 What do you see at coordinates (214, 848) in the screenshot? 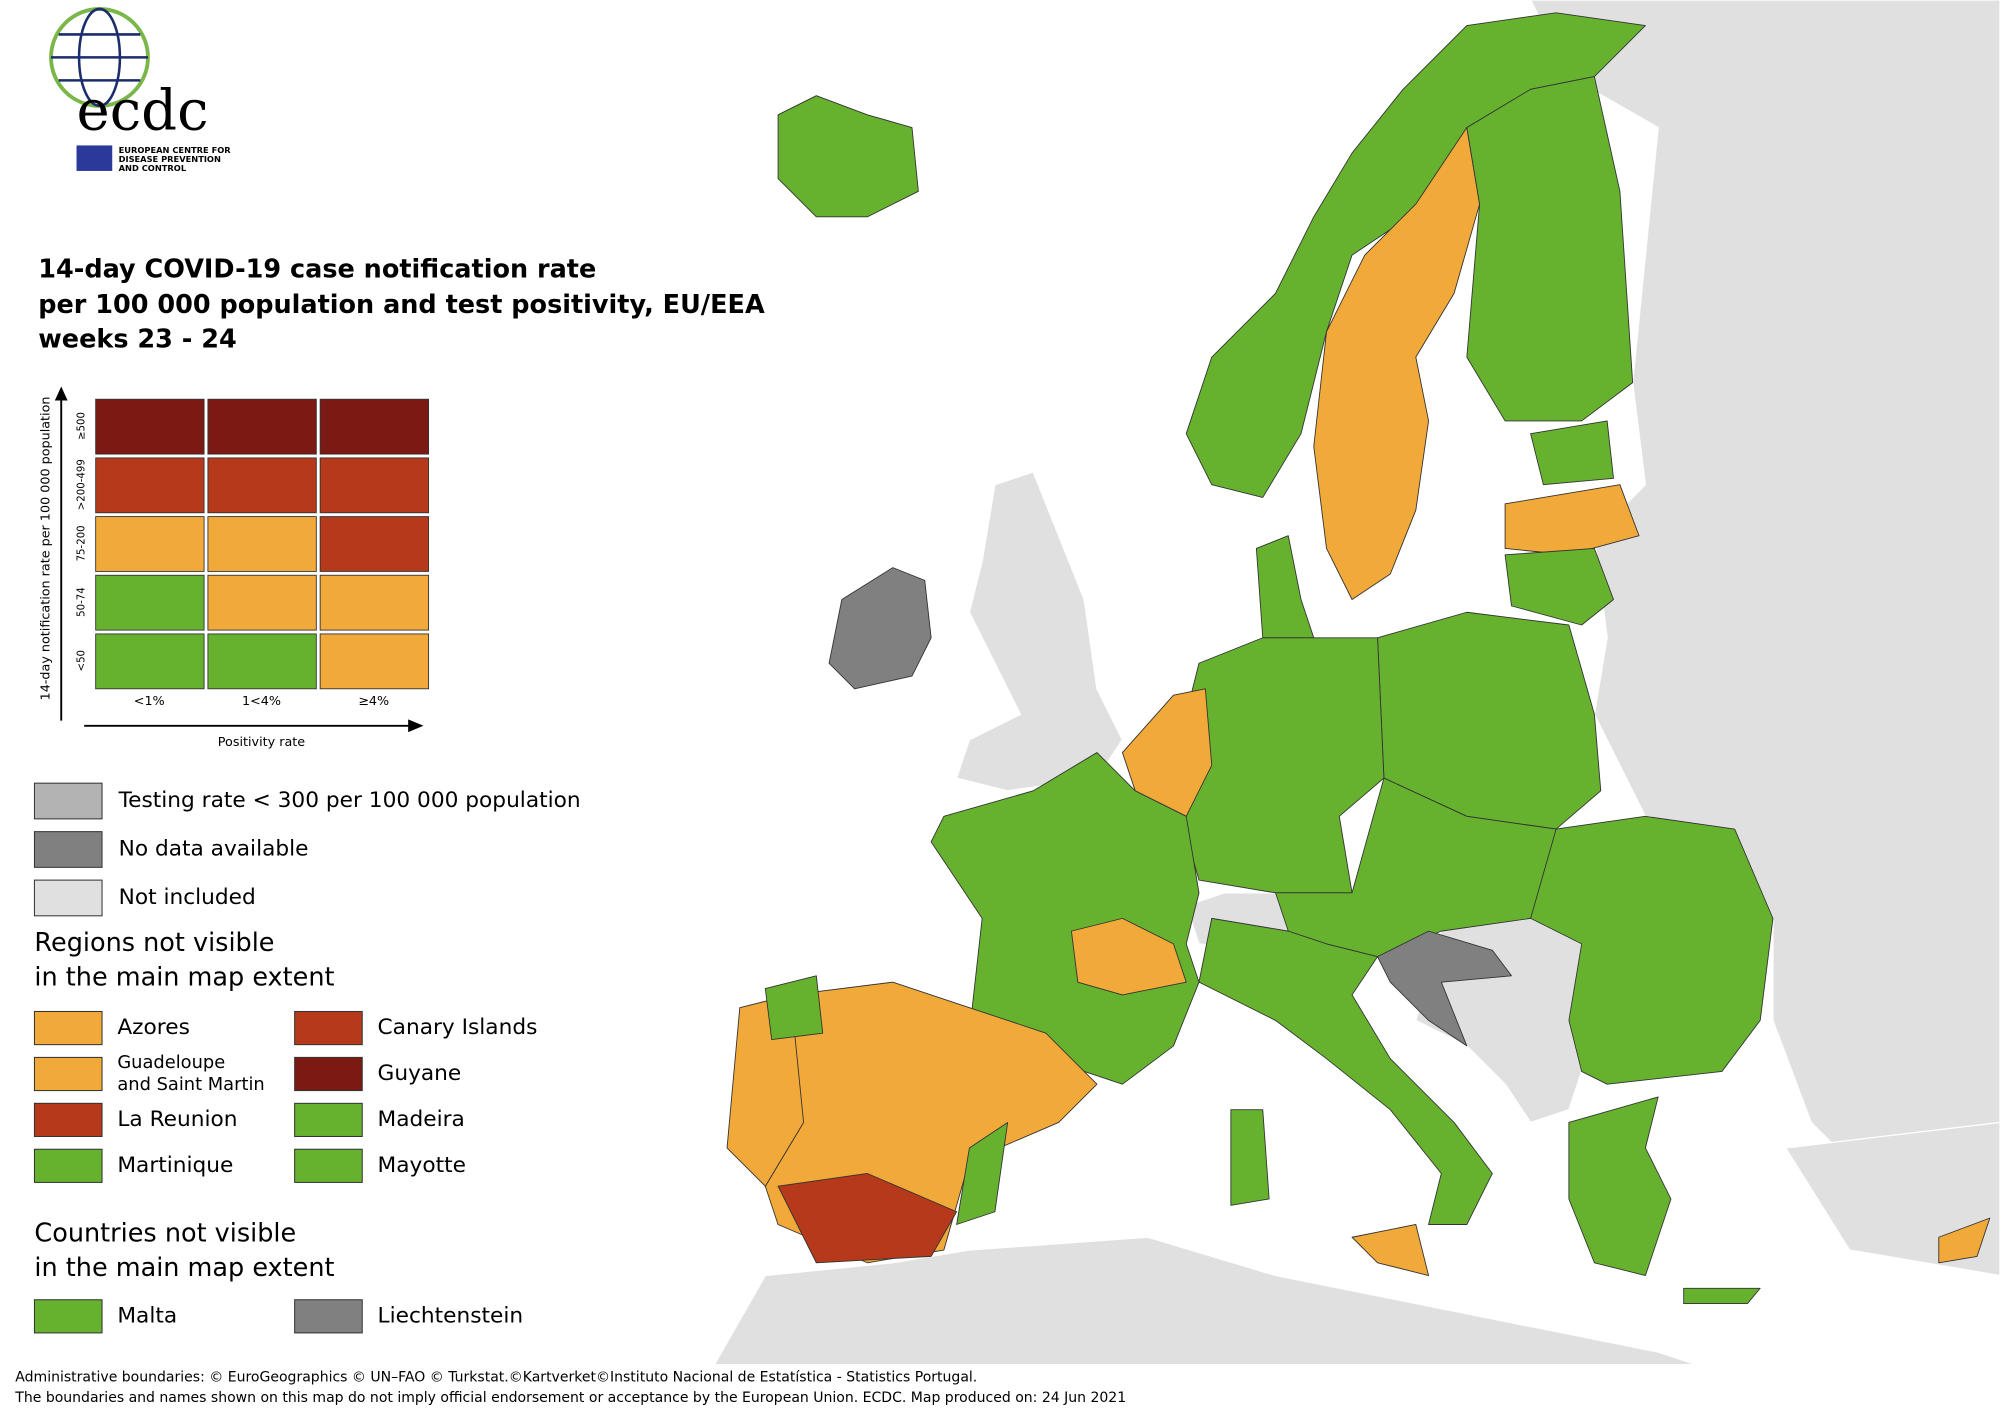
I see `legend-label: No data available` at bounding box center [214, 848].